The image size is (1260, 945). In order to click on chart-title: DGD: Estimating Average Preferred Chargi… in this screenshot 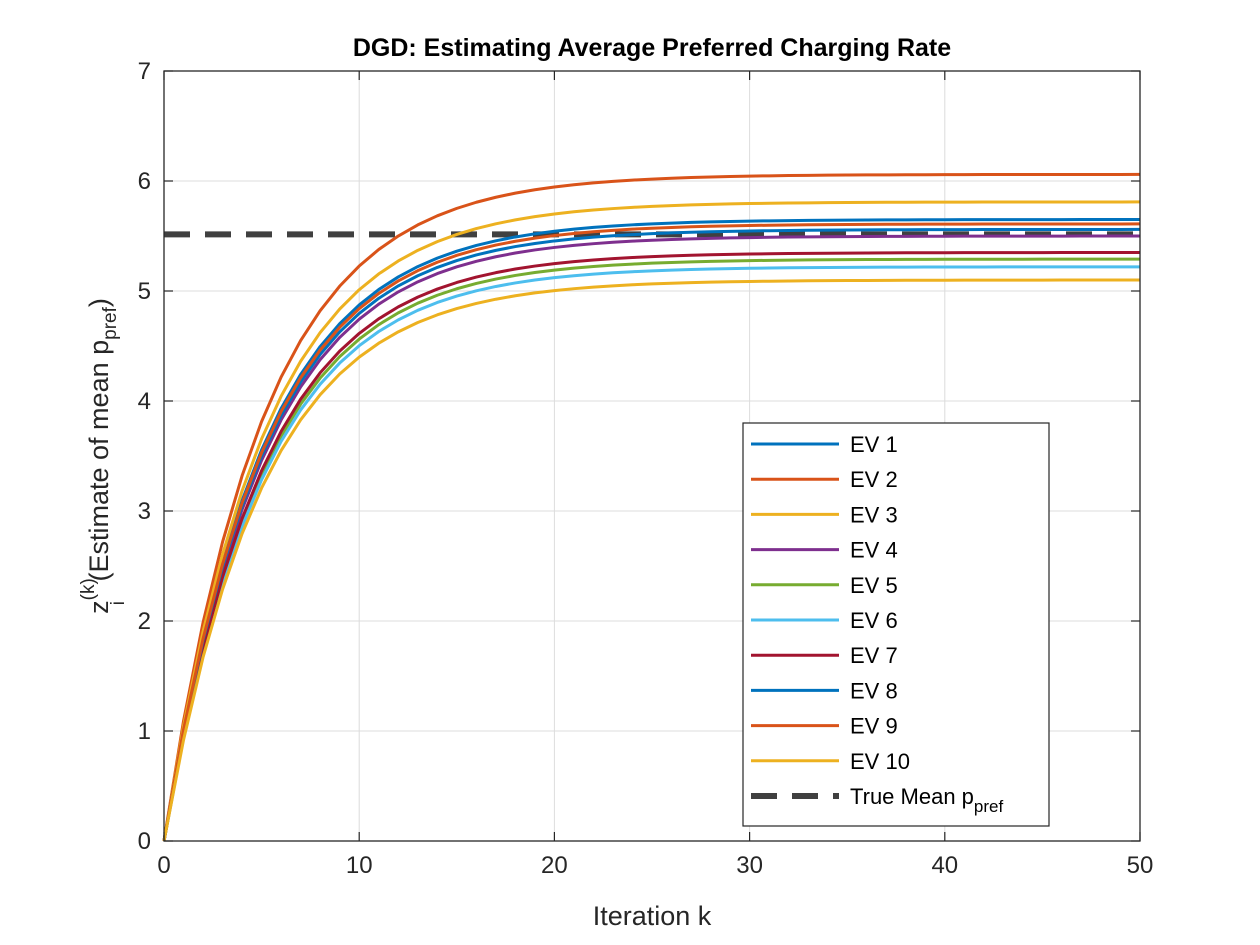, I will do `click(652, 48)`.